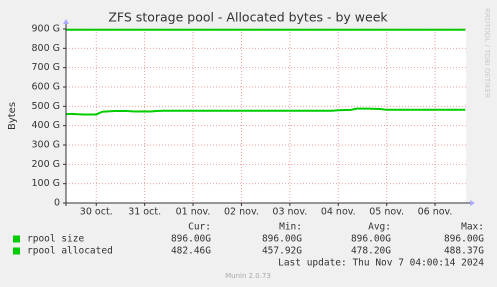 The width and height of the screenshot is (497, 287). I want to click on stat-header: Cur:, so click(199, 227).